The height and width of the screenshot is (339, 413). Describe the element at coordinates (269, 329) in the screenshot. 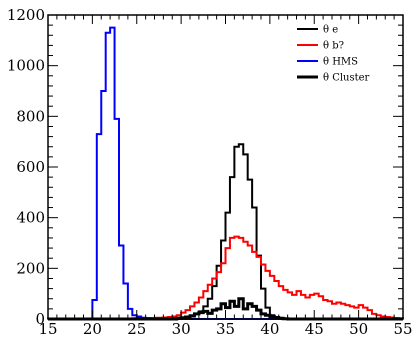

I see `x-tick-label: 40` at that location.